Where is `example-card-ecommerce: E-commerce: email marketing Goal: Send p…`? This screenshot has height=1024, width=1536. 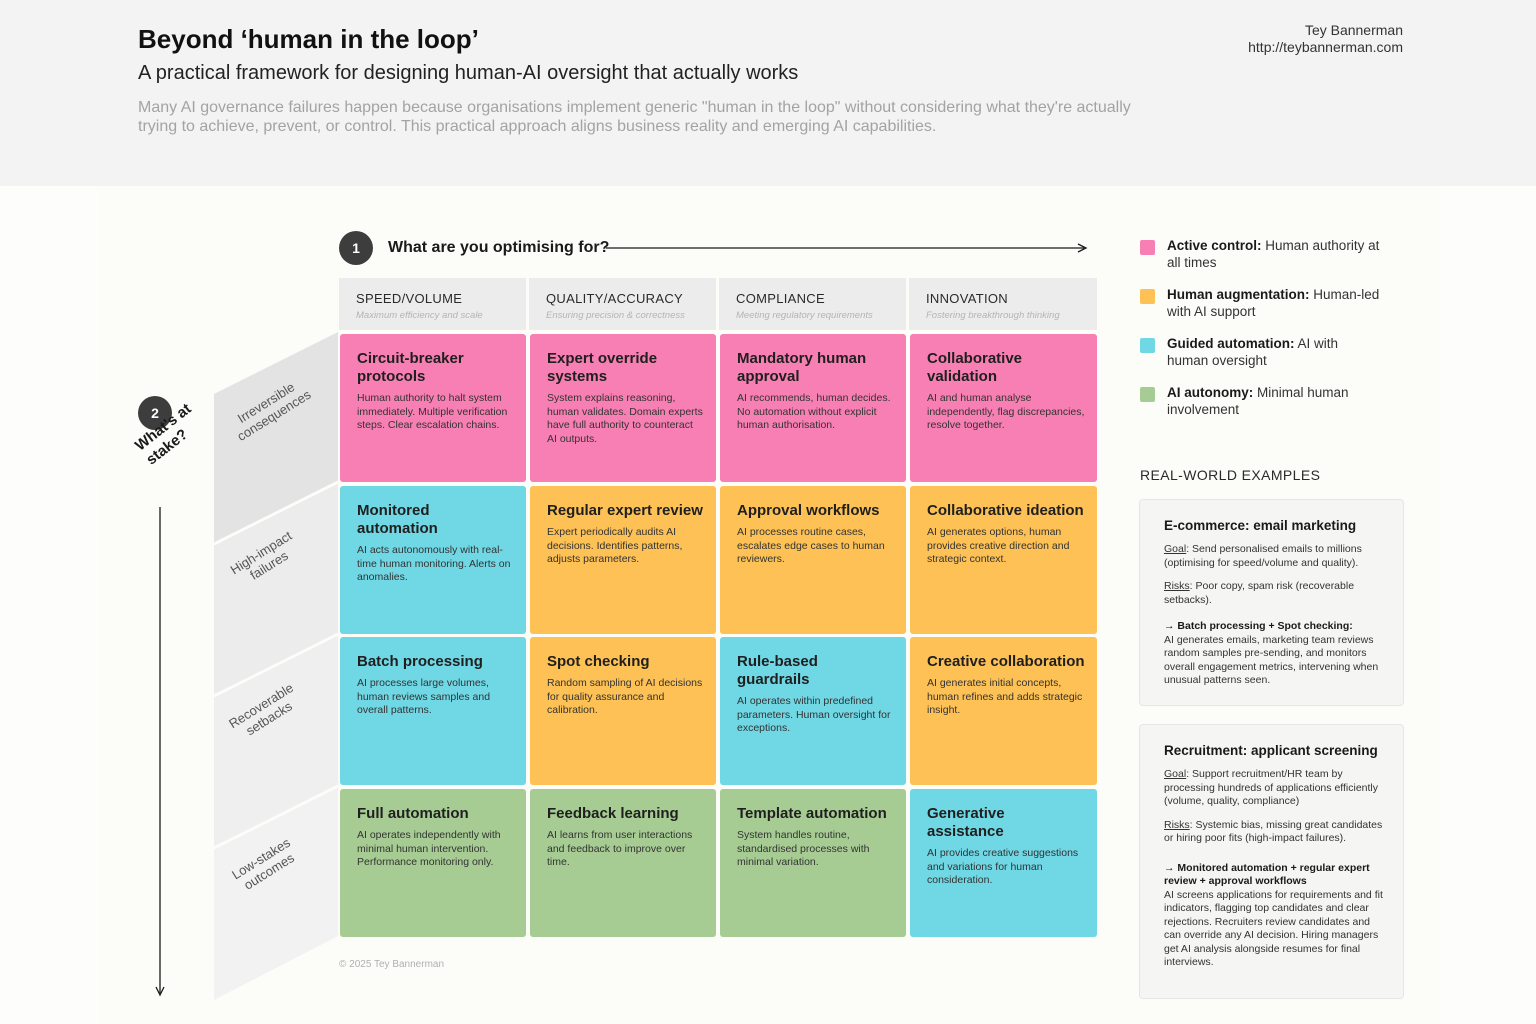 example-card-ecommerce: E-commerce: email marketing Goal: Send p… is located at coordinates (1271, 602).